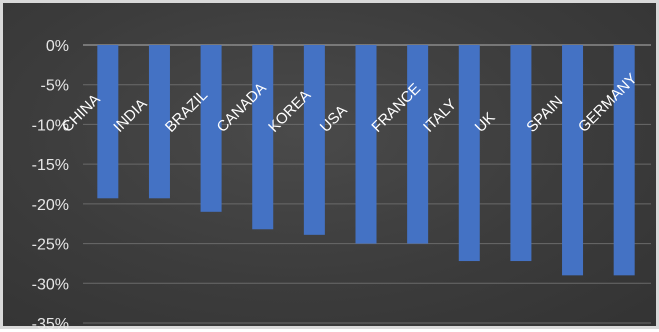 The image size is (659, 332). What do you see at coordinates (159, 122) in the screenshot?
I see `bar-india` at bounding box center [159, 122].